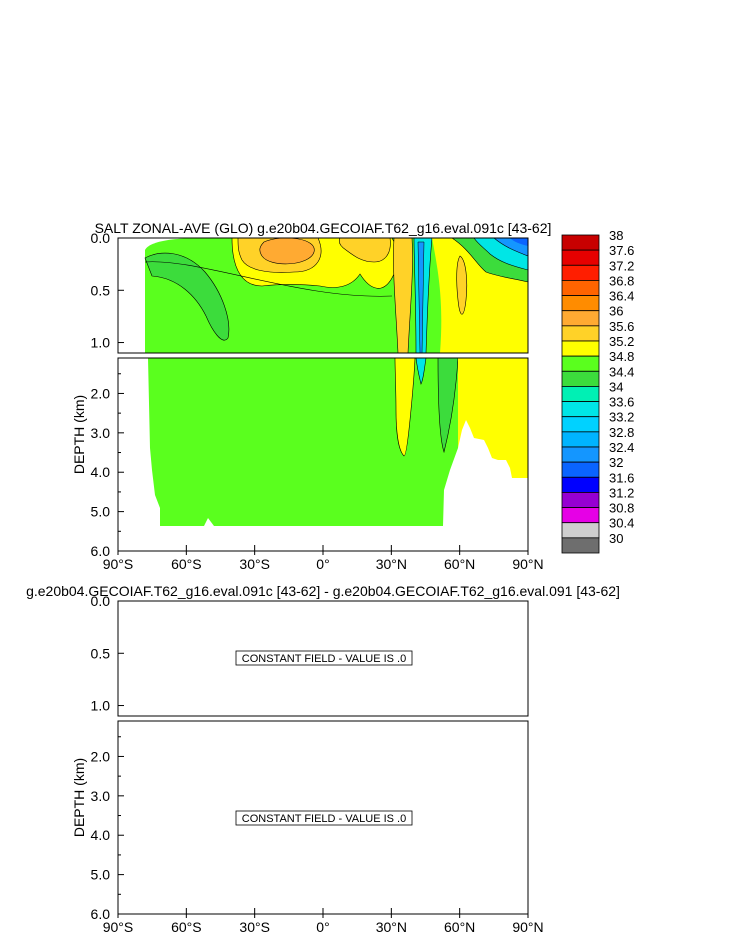 This screenshot has height=945, width=733. I want to click on annotation-text-lower: CONSTANT FIELD - VALUE IS .0, so click(324, 819).